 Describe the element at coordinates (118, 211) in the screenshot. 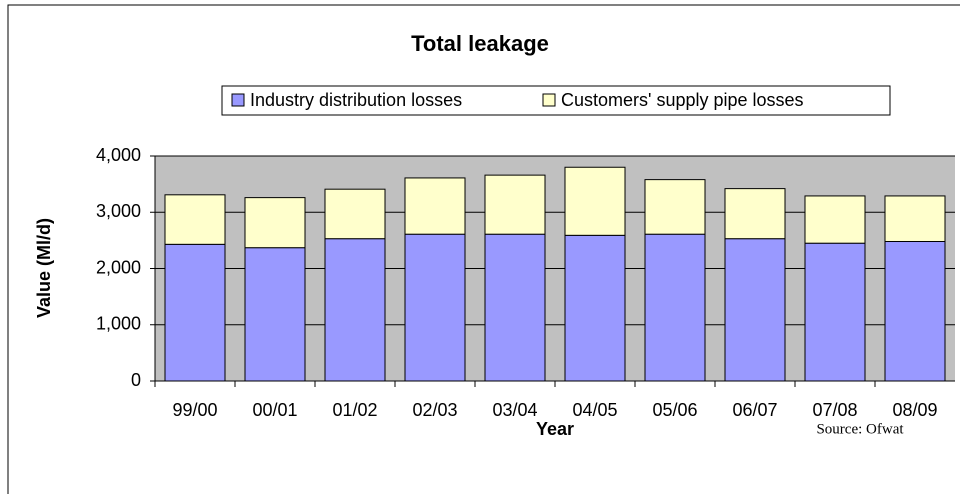

I see `y-tick-label: 3,000` at that location.